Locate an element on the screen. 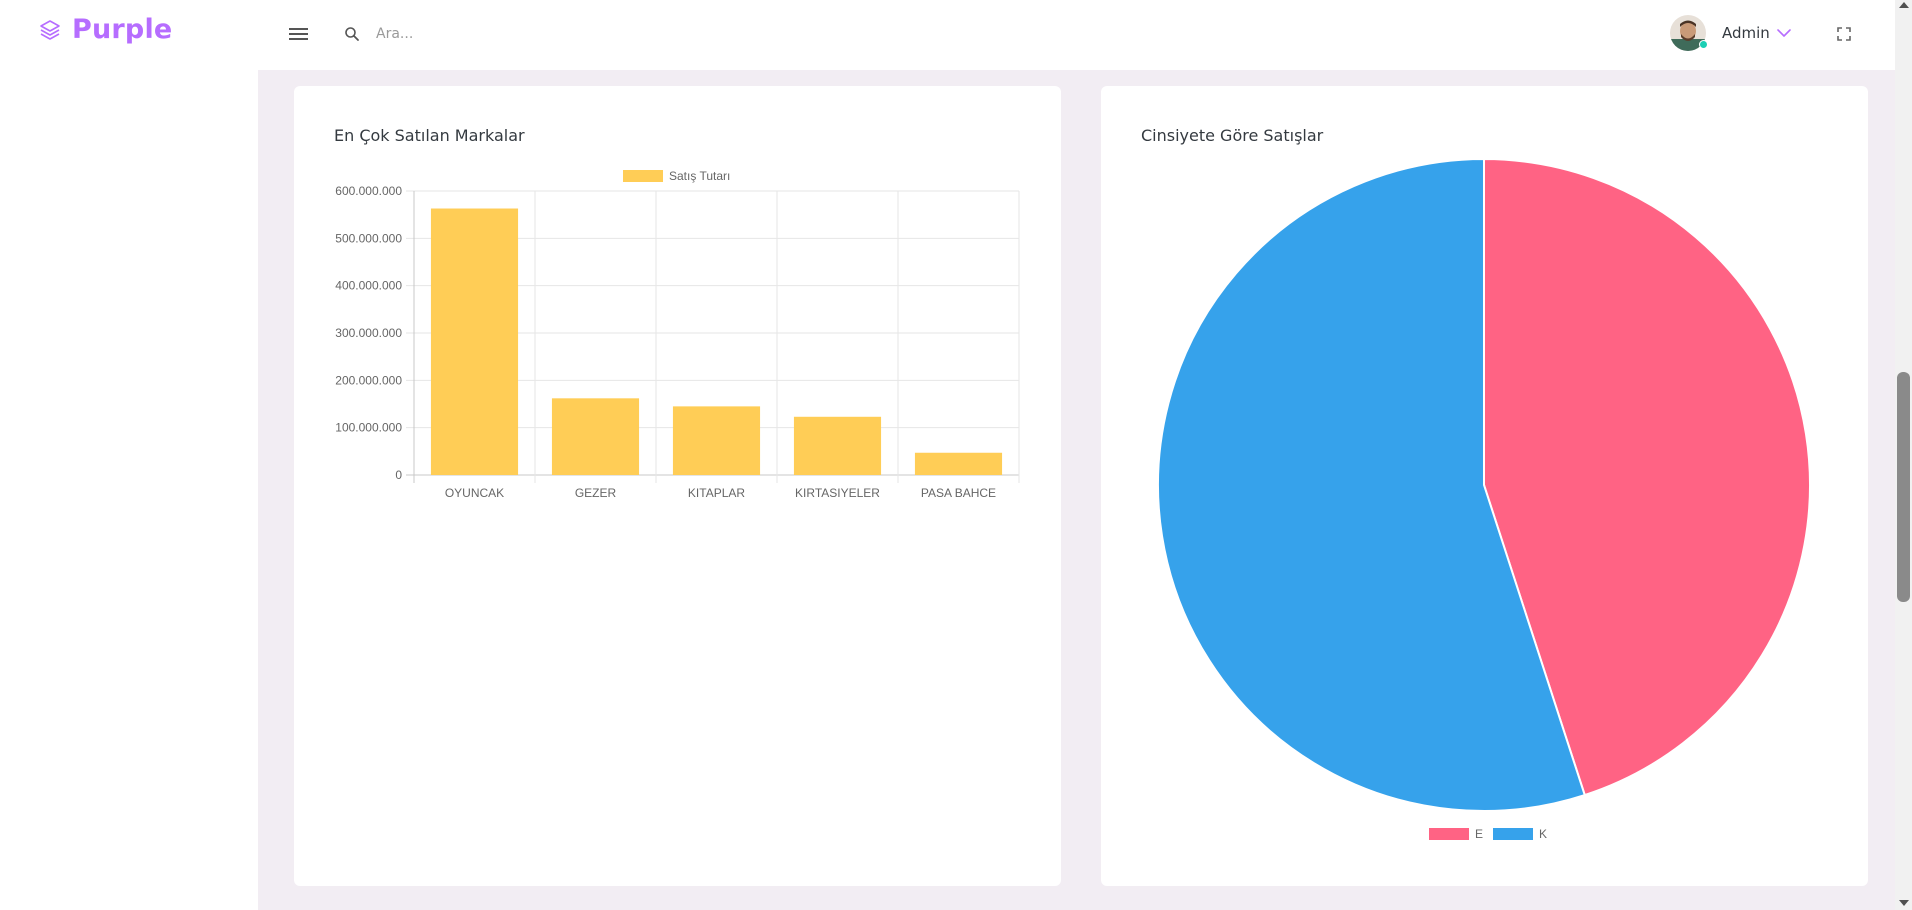 Image resolution: width=1912 pixels, height=910 pixels. search-input is located at coordinates (576, 34).